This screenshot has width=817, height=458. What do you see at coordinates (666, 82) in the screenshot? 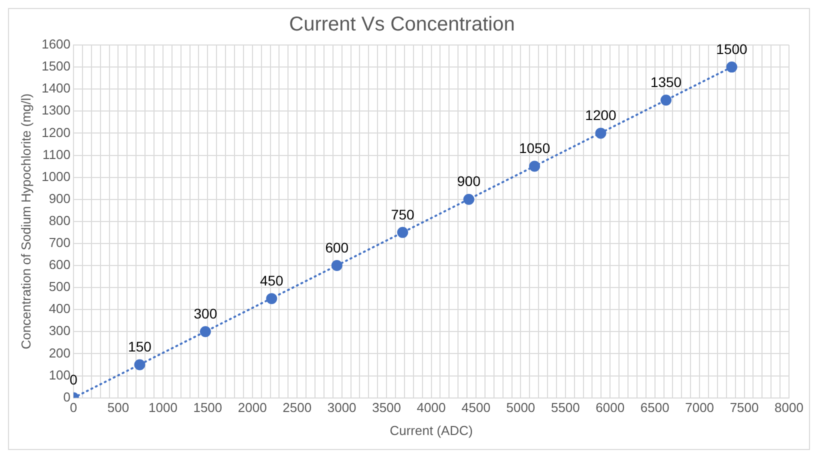
I see `data-label: 1350` at bounding box center [666, 82].